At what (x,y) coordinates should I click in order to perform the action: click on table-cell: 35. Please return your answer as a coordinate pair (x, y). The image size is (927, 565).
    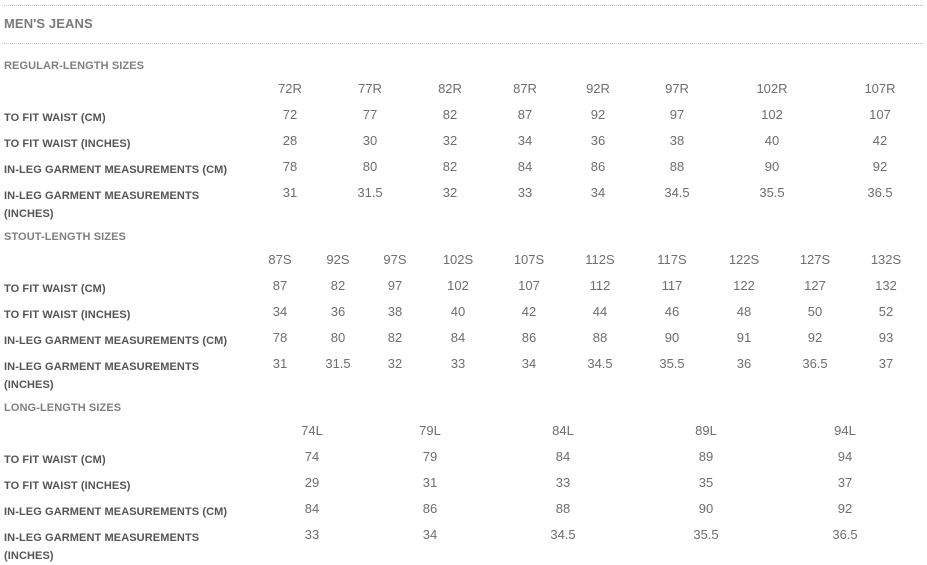
    Looking at the image, I should click on (706, 482).